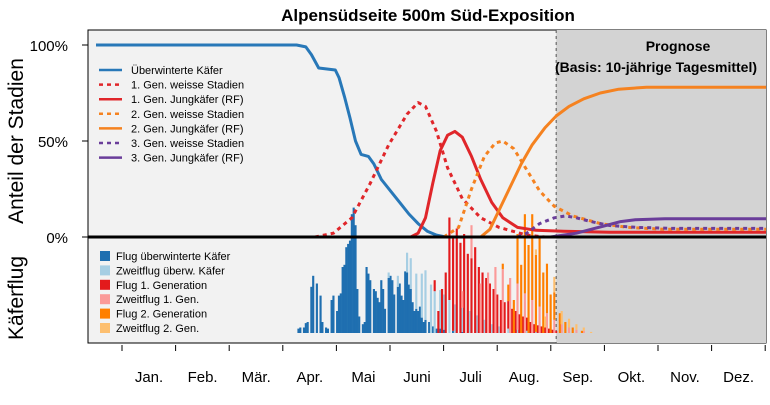 Image resolution: width=770 pixels, height=405 pixels. What do you see at coordinates (445, 270) in the screenshot?
I see `flight-bars` at bounding box center [445, 270].